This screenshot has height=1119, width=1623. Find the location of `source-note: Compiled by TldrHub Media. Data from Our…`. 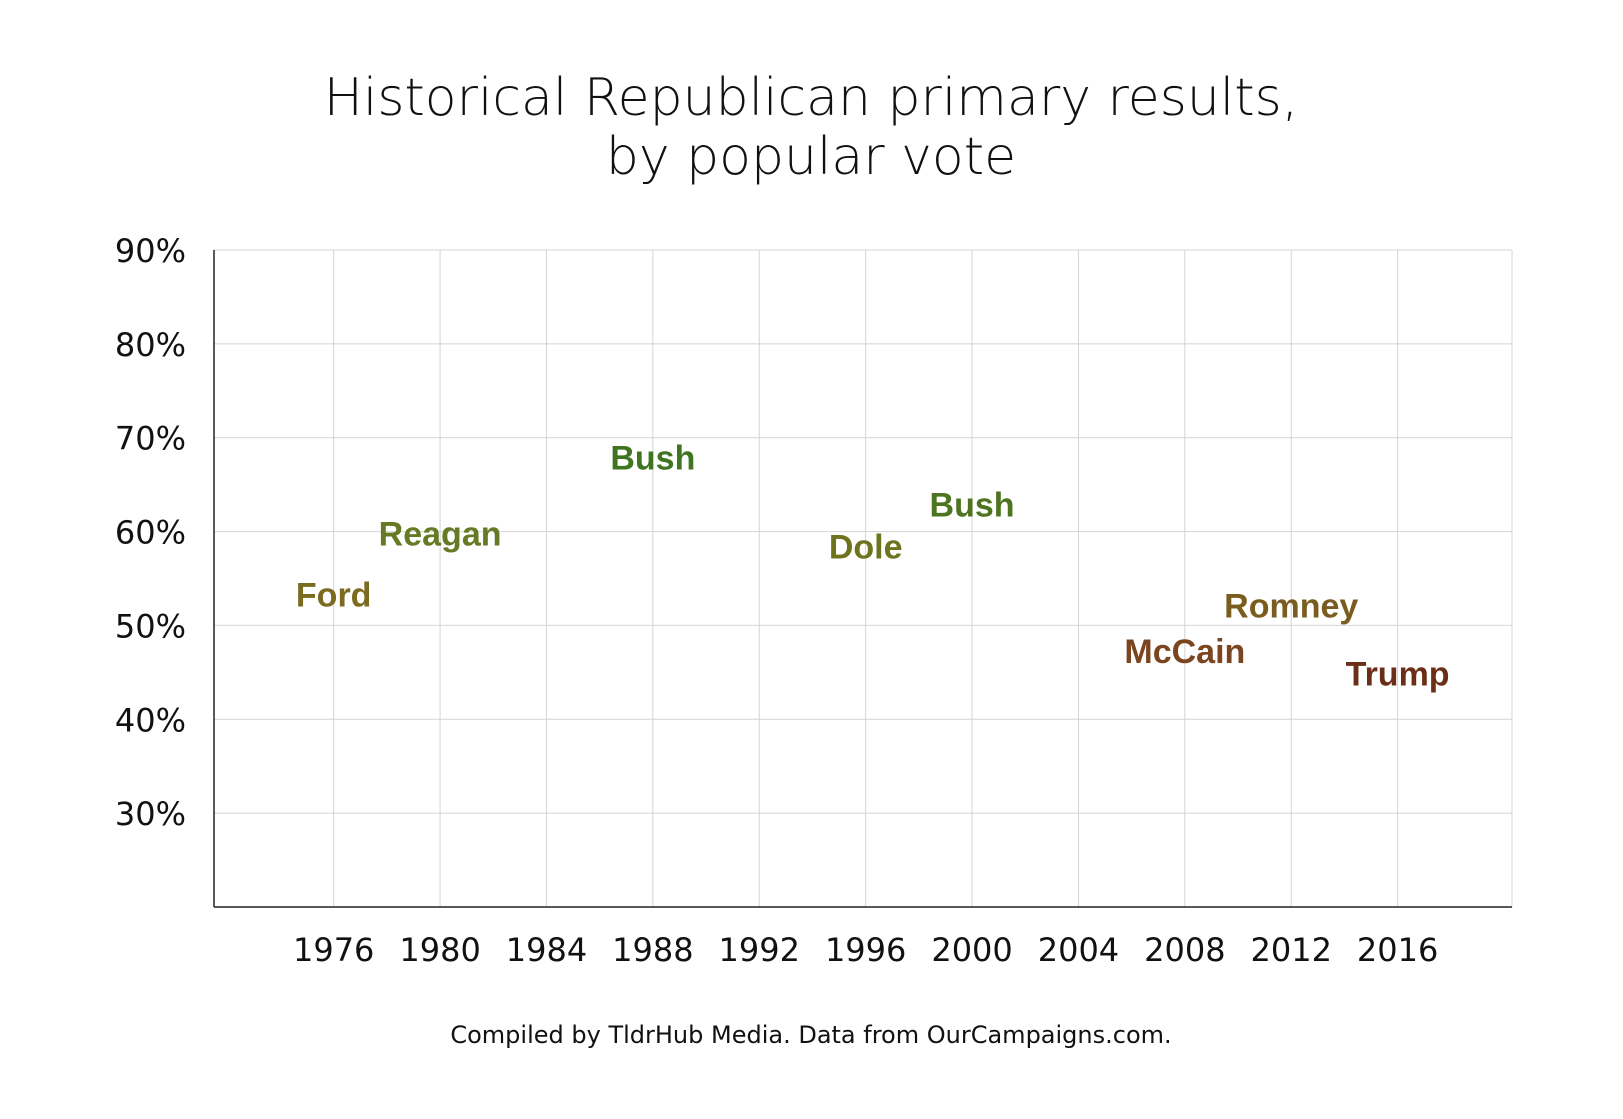

source-note: Compiled by TldrHub Media. Data from Our… is located at coordinates (810, 1035).